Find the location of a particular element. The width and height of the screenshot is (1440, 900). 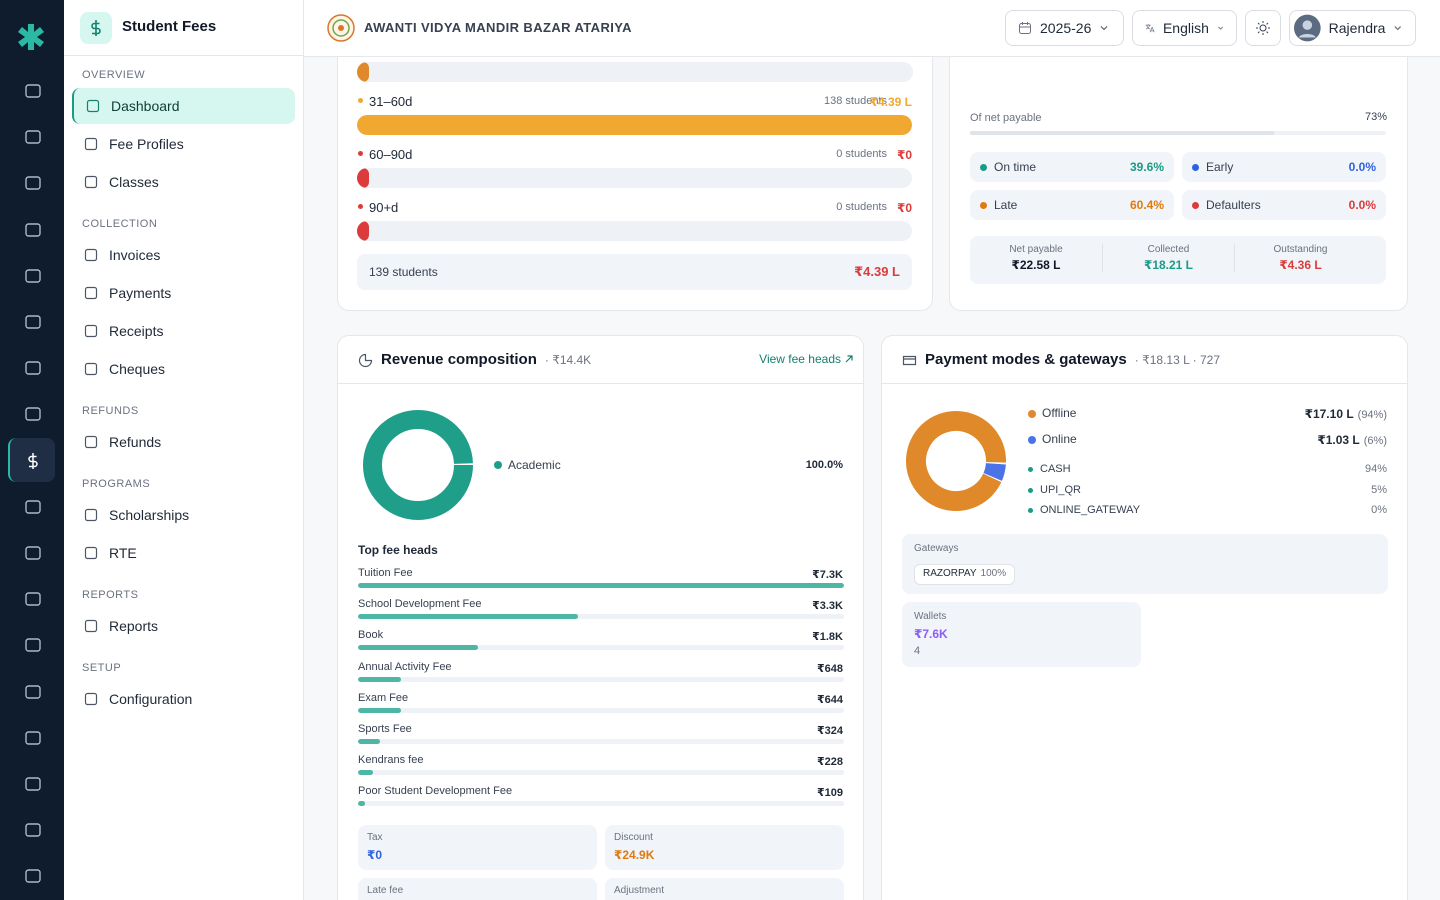

method-value: 94% is located at coordinates (1375, 469).